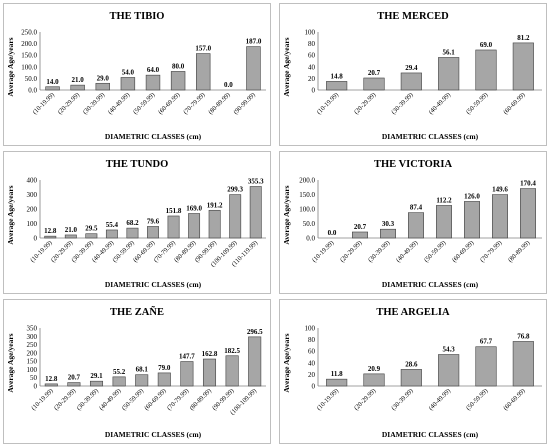  Describe the element at coordinates (31, 79) in the screenshot. I see `y-tick-label: 50.0` at that location.